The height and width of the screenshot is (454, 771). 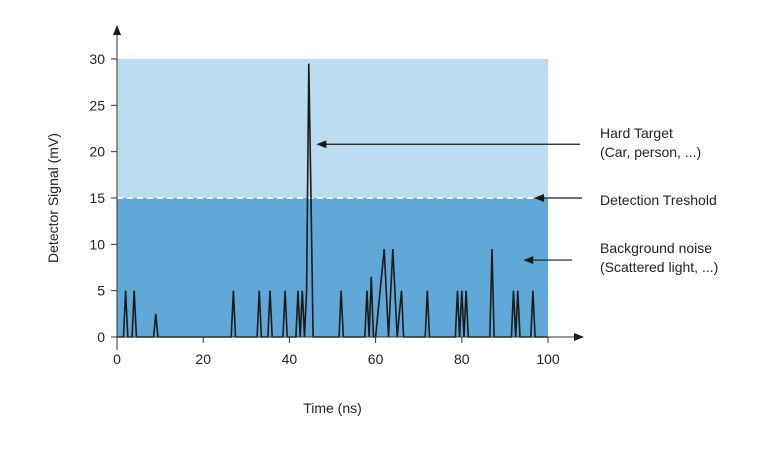 I want to click on y-tick-label: 10, so click(x=97, y=244).